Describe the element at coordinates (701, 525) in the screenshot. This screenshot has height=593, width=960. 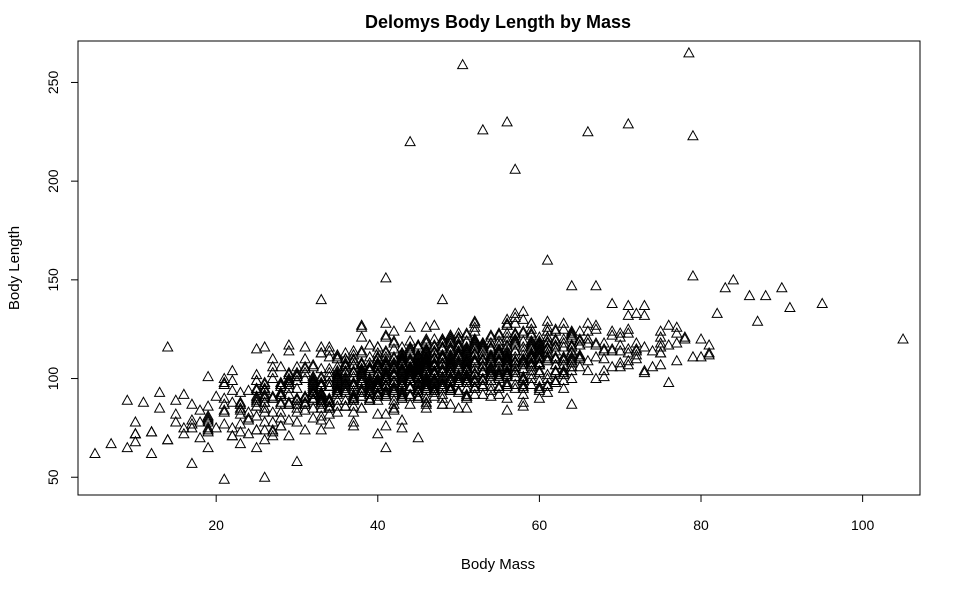
I see `x-tick-label: 80` at that location.